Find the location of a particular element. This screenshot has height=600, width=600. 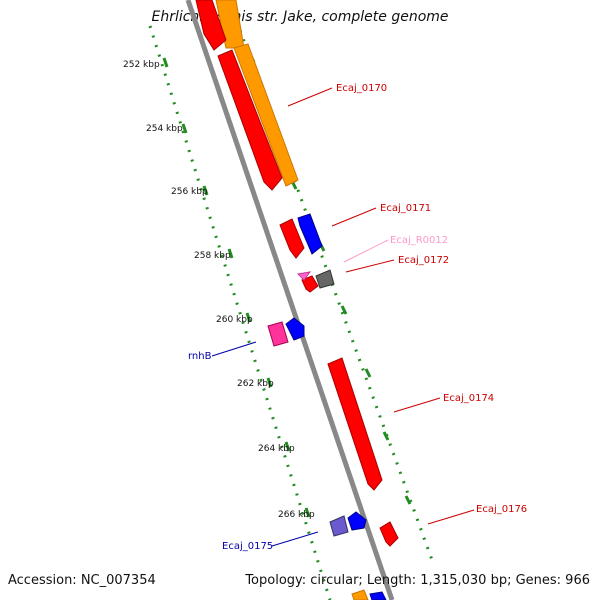

ruler-label-260: 260 kbp is located at coordinates (234, 320).